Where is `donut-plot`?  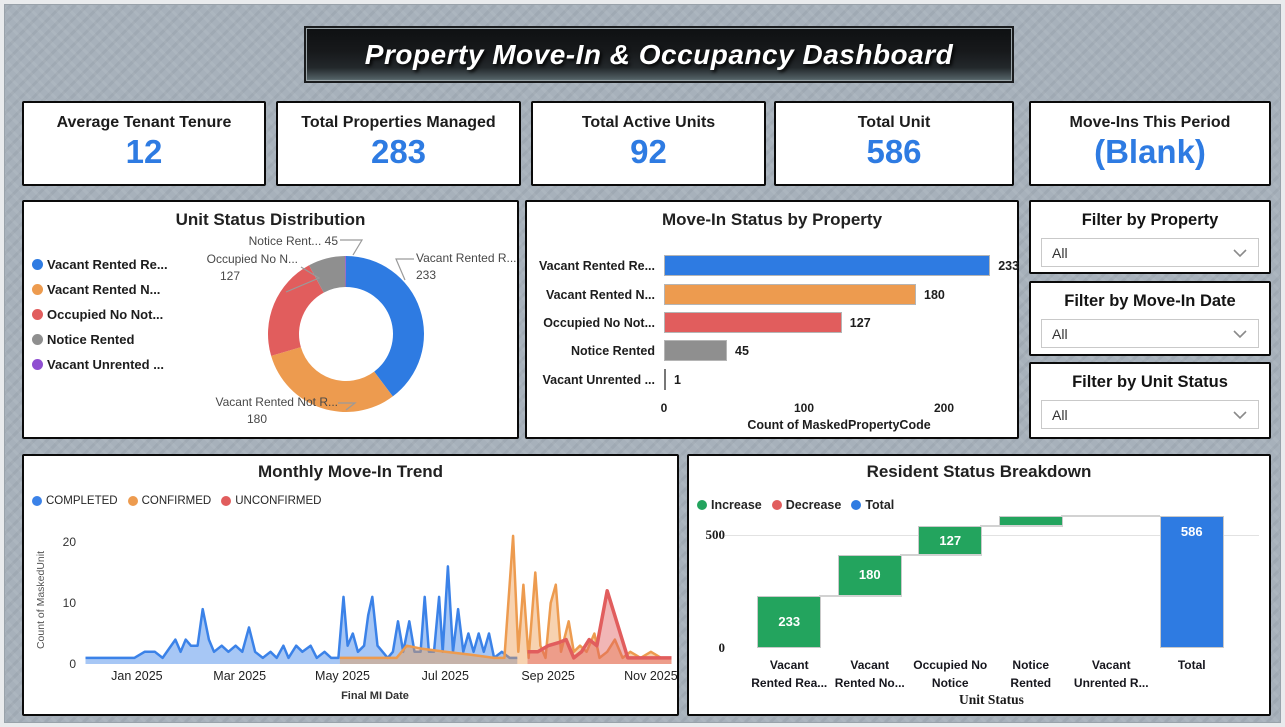
donut-plot is located at coordinates (272, 321).